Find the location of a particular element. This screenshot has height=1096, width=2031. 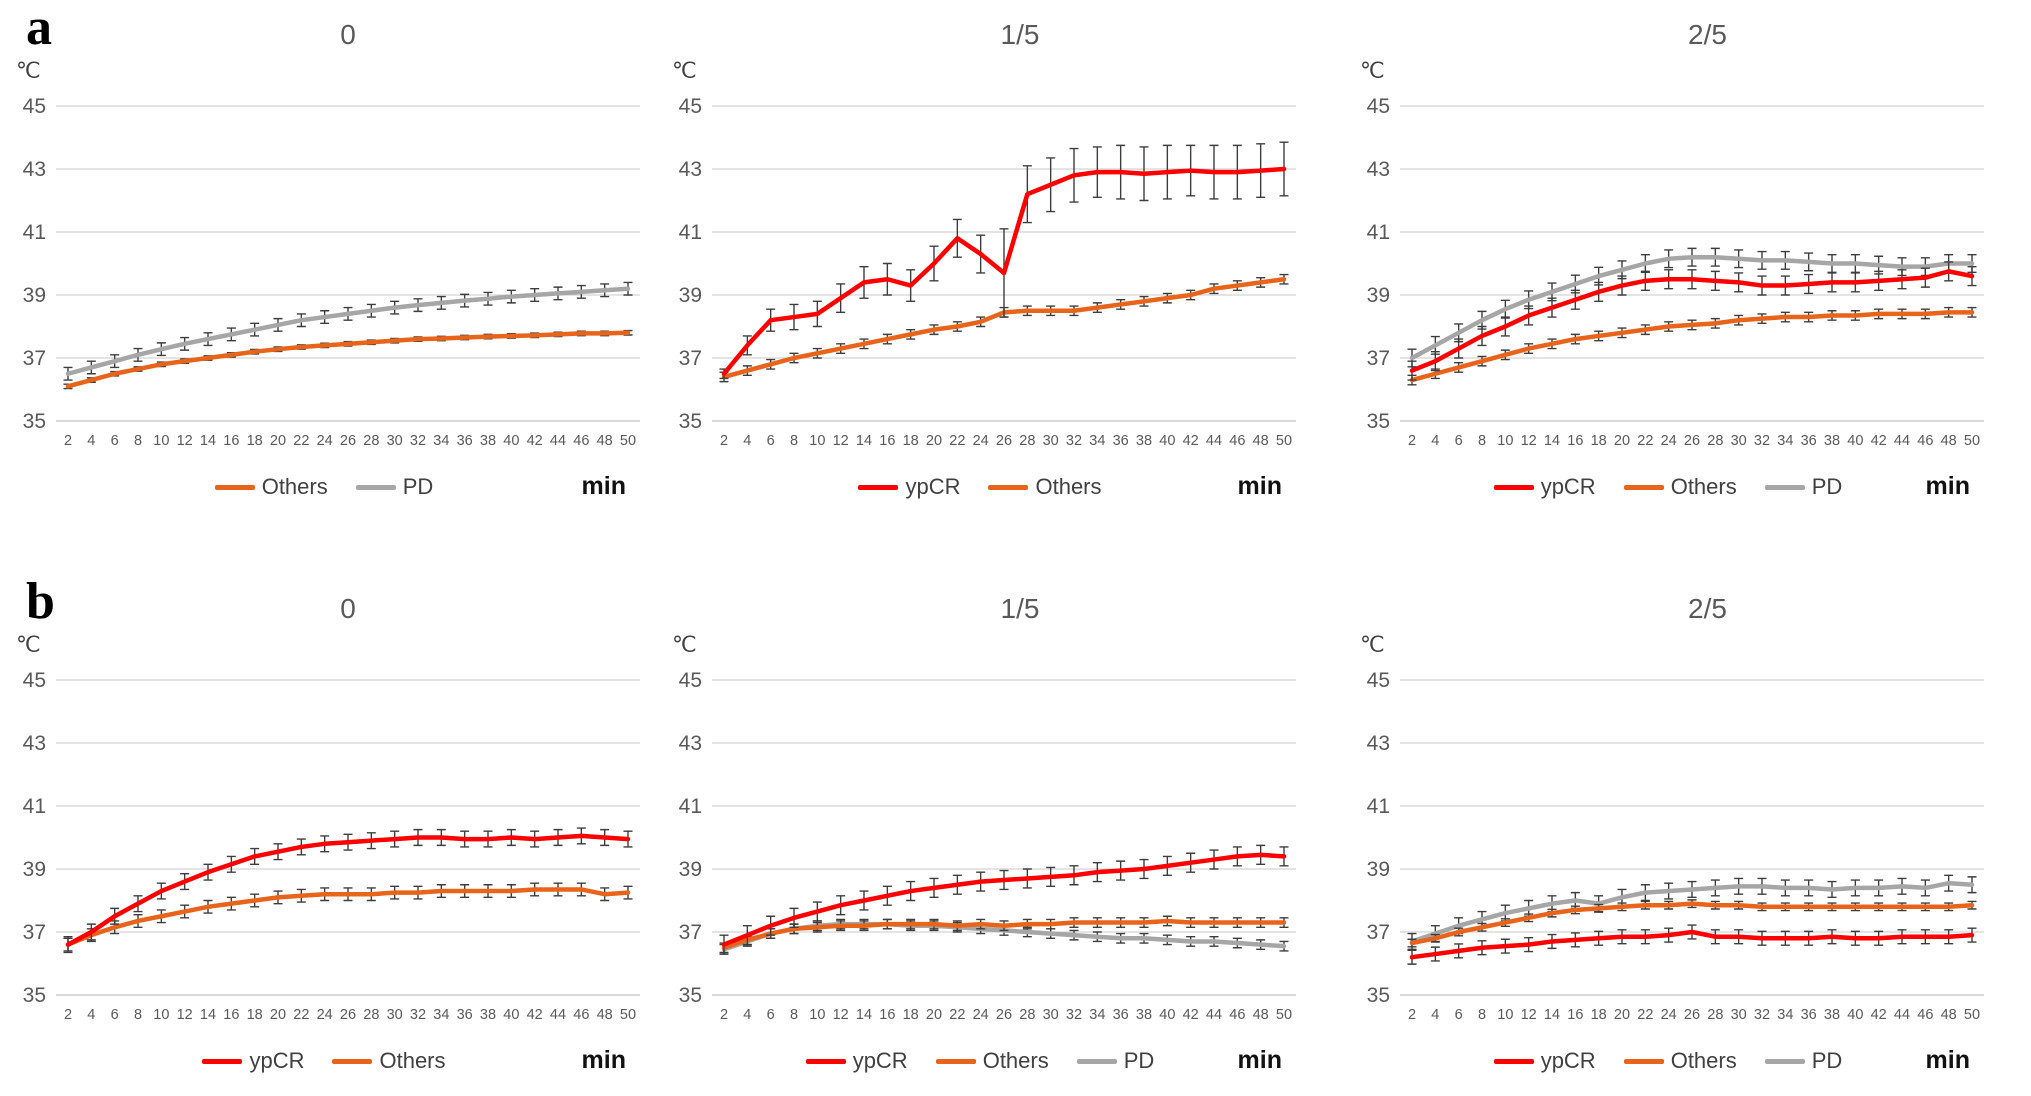

y-tick-label: 39 is located at coordinates (690, 295).